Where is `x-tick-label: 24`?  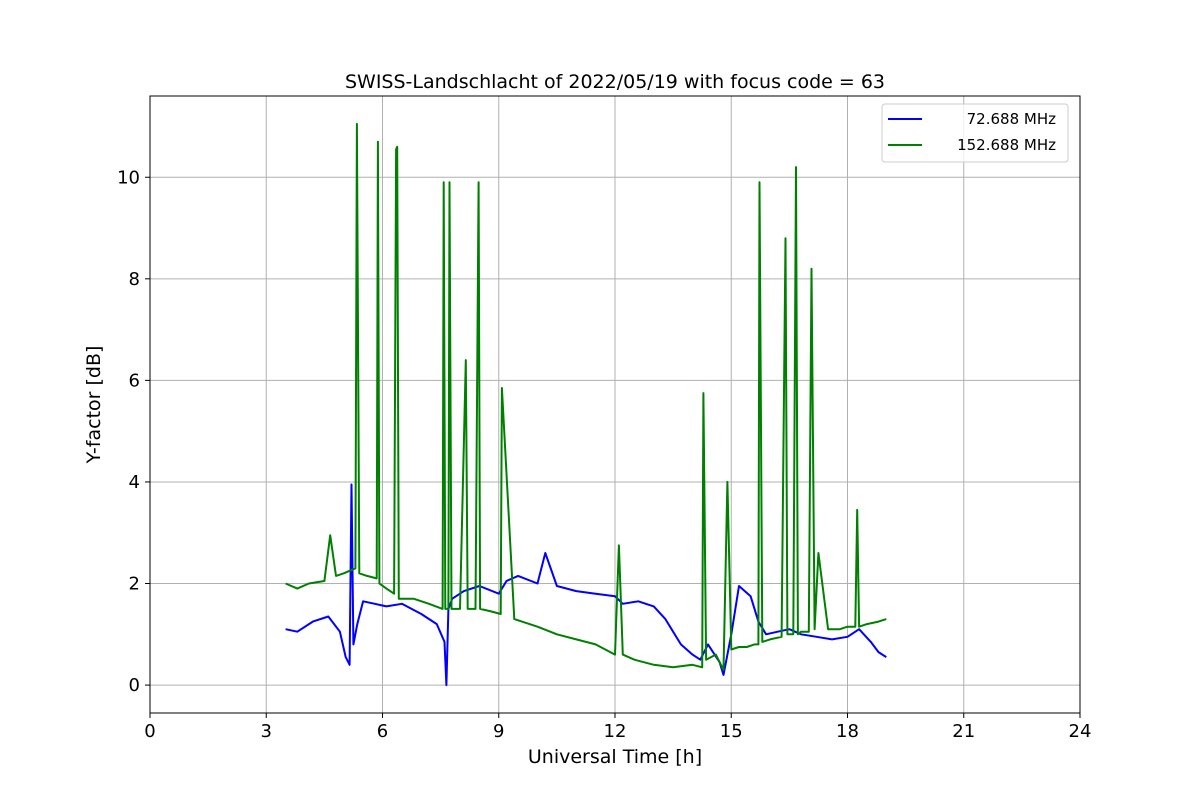 x-tick-label: 24 is located at coordinates (1080, 731).